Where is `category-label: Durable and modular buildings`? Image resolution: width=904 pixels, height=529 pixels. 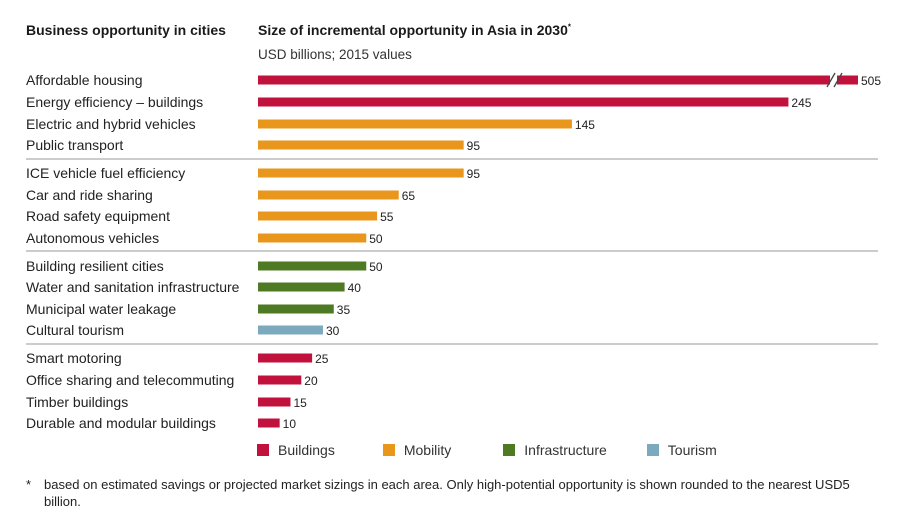 category-label: Durable and modular buildings is located at coordinates (121, 423).